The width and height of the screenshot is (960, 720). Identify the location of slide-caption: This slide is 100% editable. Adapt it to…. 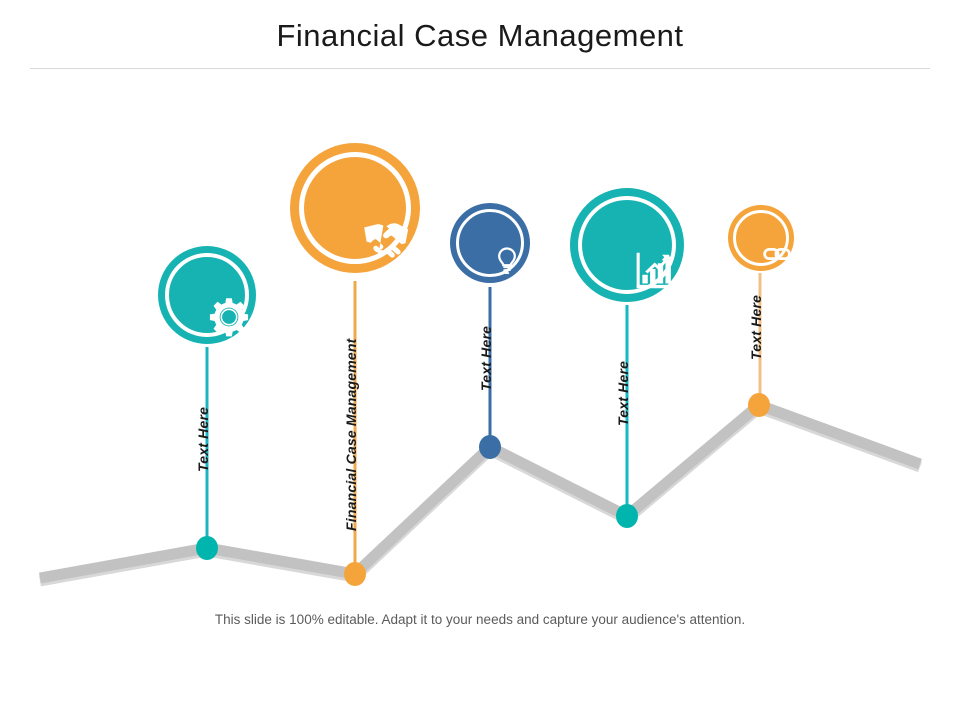
(480, 619).